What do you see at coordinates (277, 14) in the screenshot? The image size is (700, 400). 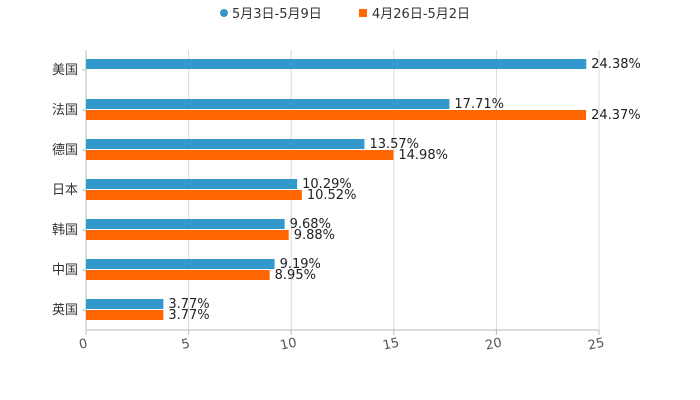 I see `legend-label-1: 5月3日-5月9日` at bounding box center [277, 14].